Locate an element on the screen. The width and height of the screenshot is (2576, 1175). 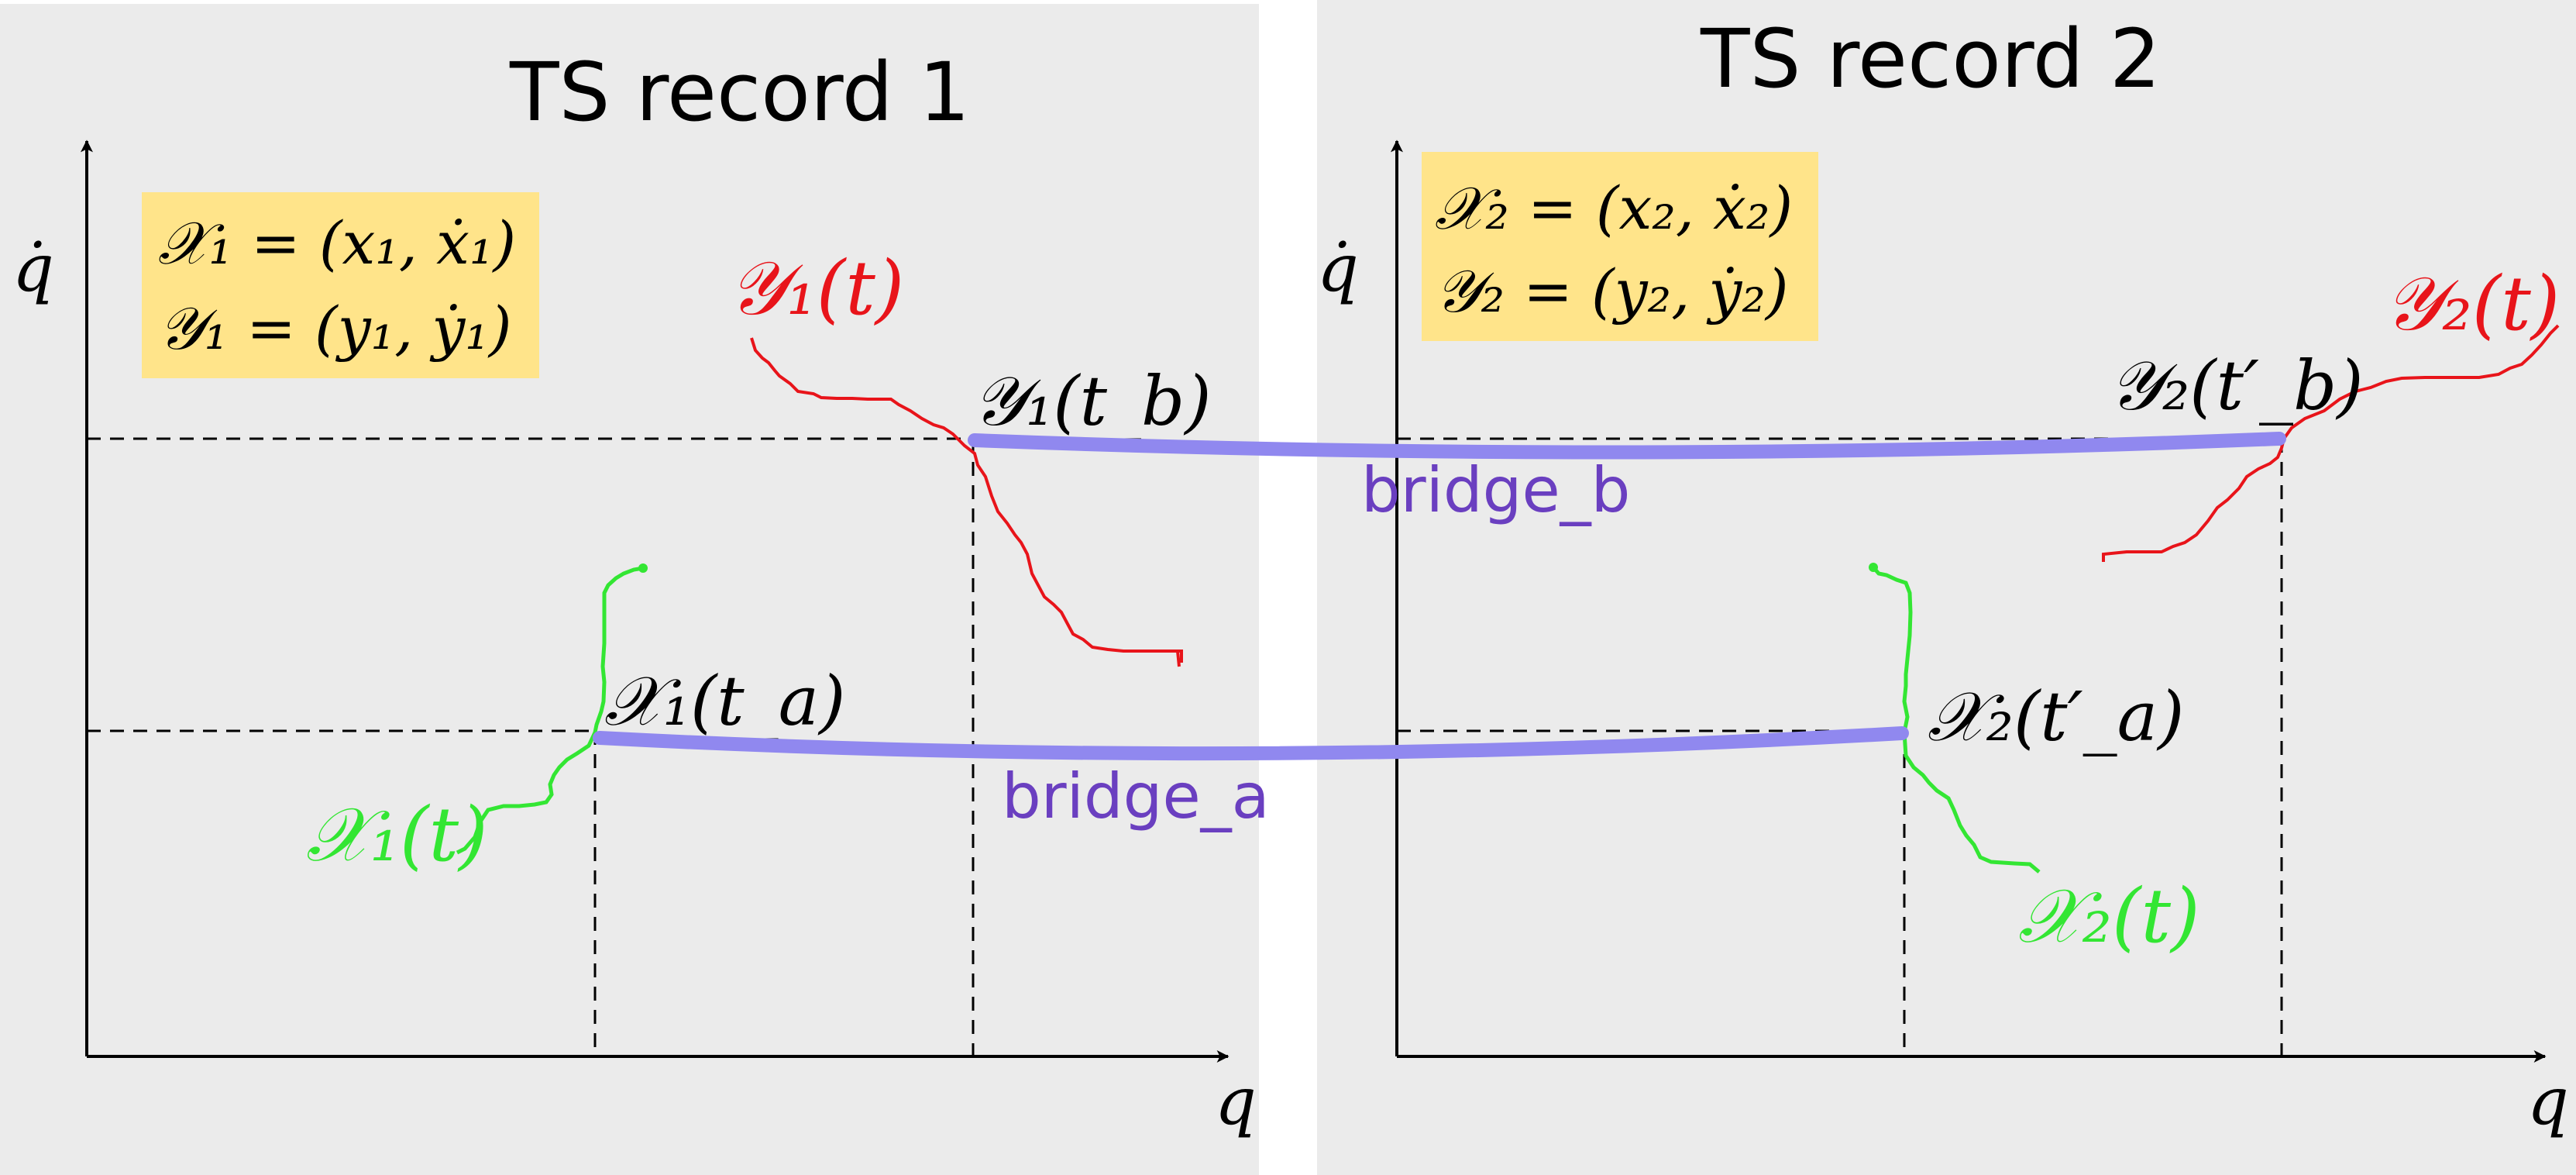
panel1-x-point-label: 𝒳₁(t_a) is located at coordinates (724, 701).